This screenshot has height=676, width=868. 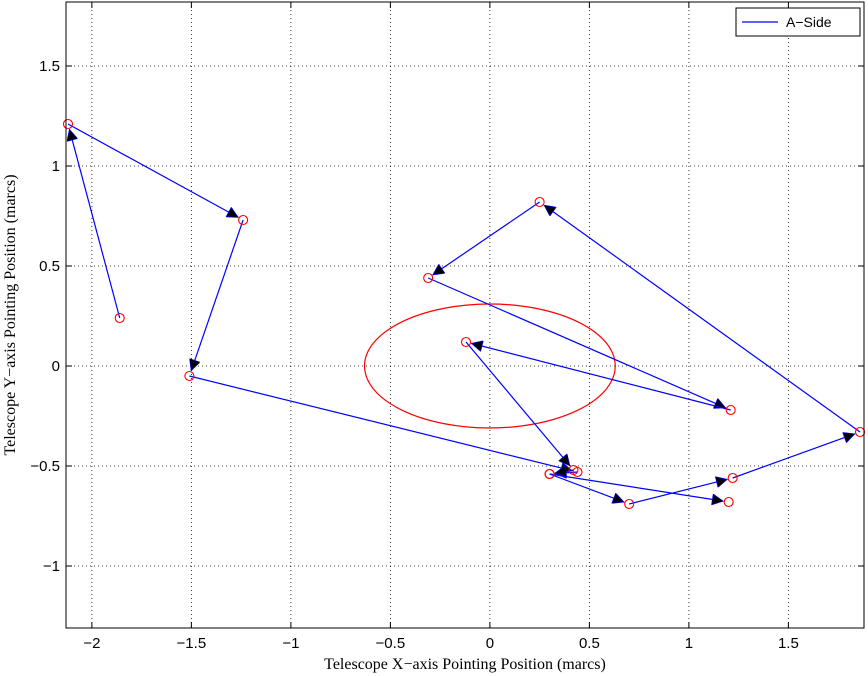 I want to click on x-tick-label: −2, so click(x=91, y=643).